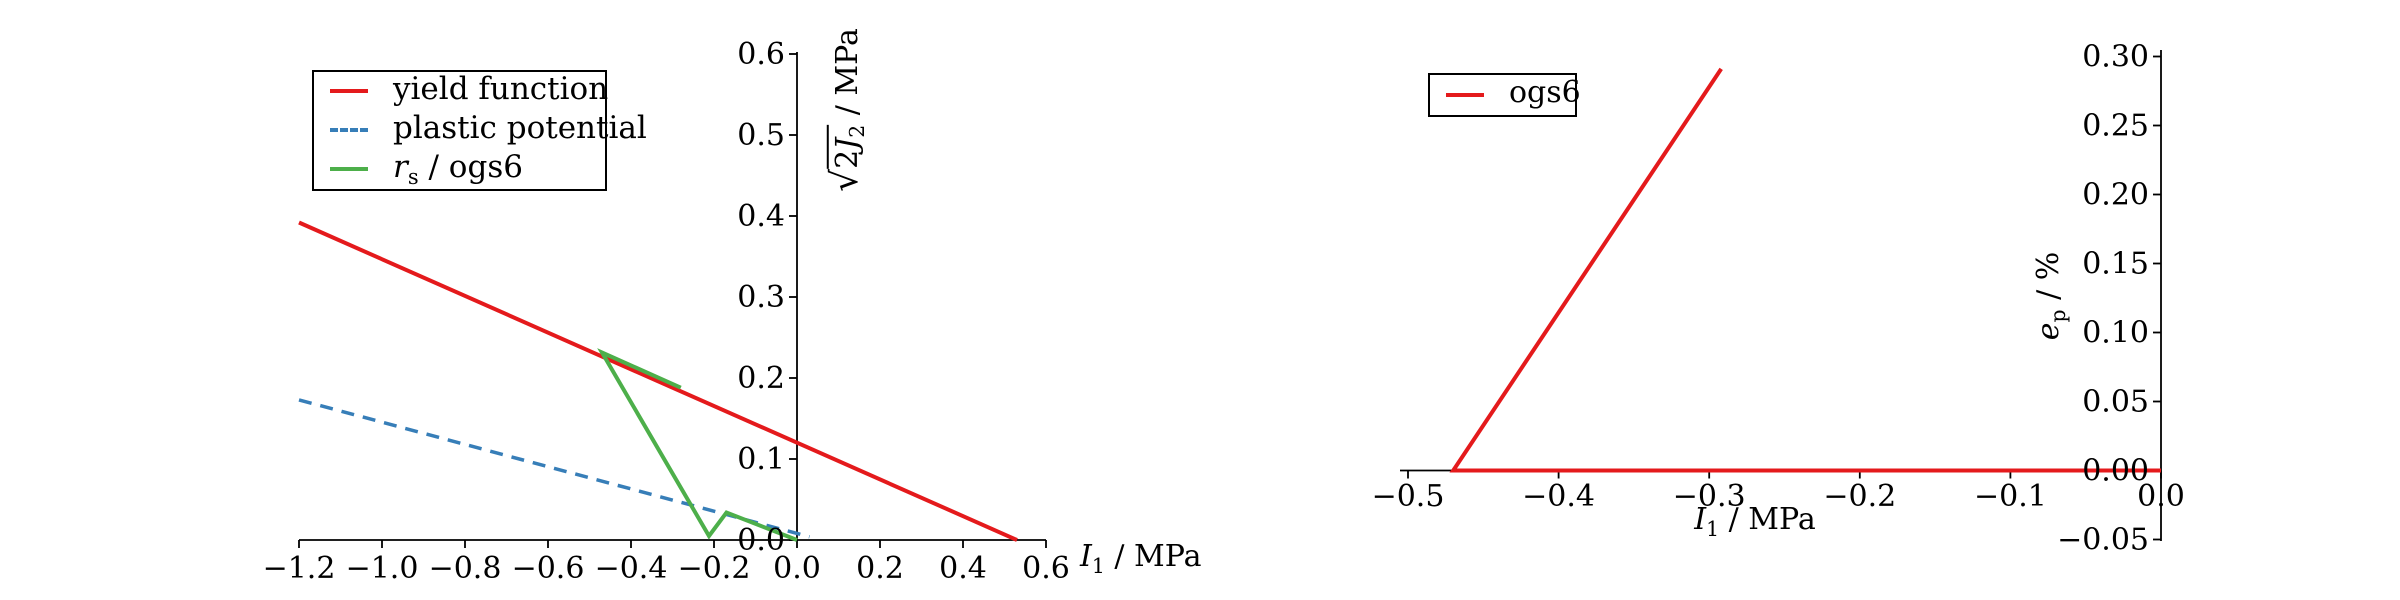 Image resolution: width=2400 pixels, height=600 pixels. Describe the element at coordinates (2048, 280) in the screenshot. I see `ylabel-unit: / %` at that location.